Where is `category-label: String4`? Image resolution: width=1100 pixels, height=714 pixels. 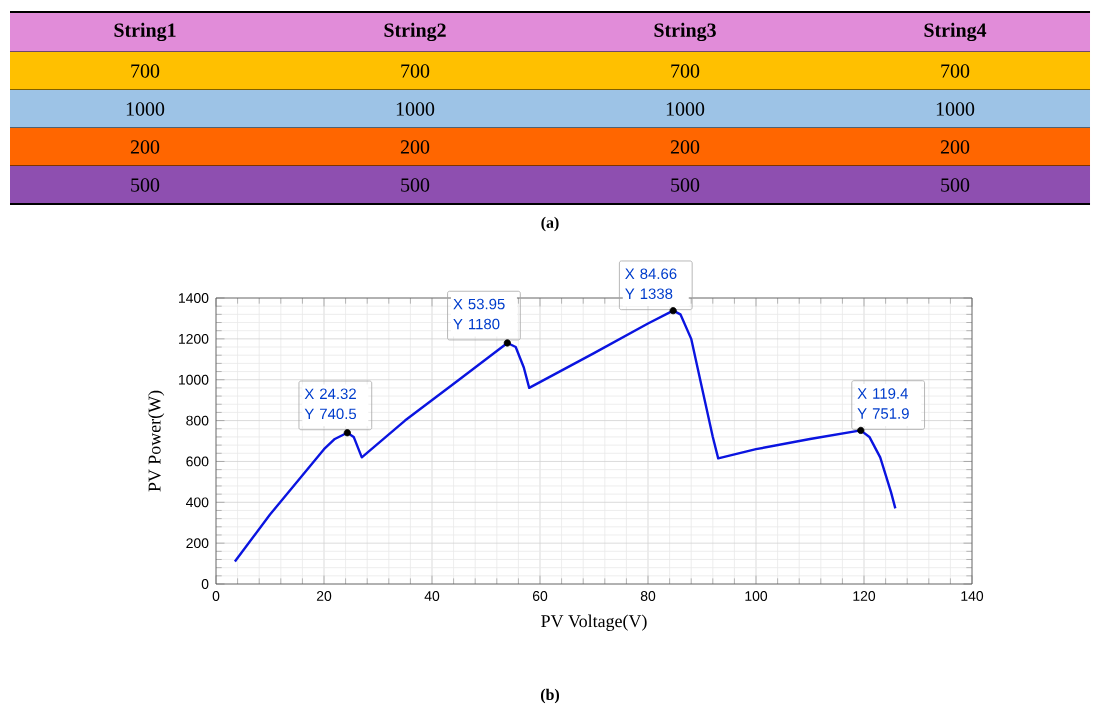 category-label: String4 is located at coordinates (955, 32).